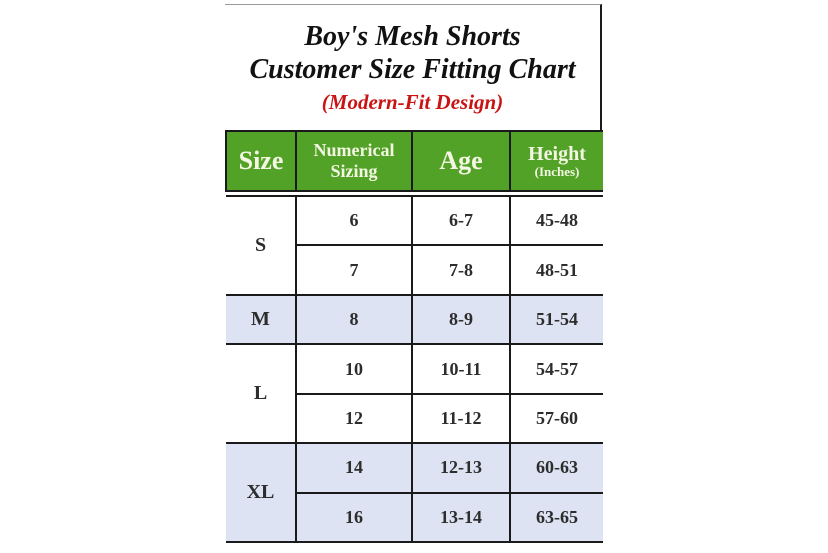 This screenshot has height=553, width=828. Describe the element at coordinates (354, 319) in the screenshot. I see `numerical-sizing-cell: 8` at that location.